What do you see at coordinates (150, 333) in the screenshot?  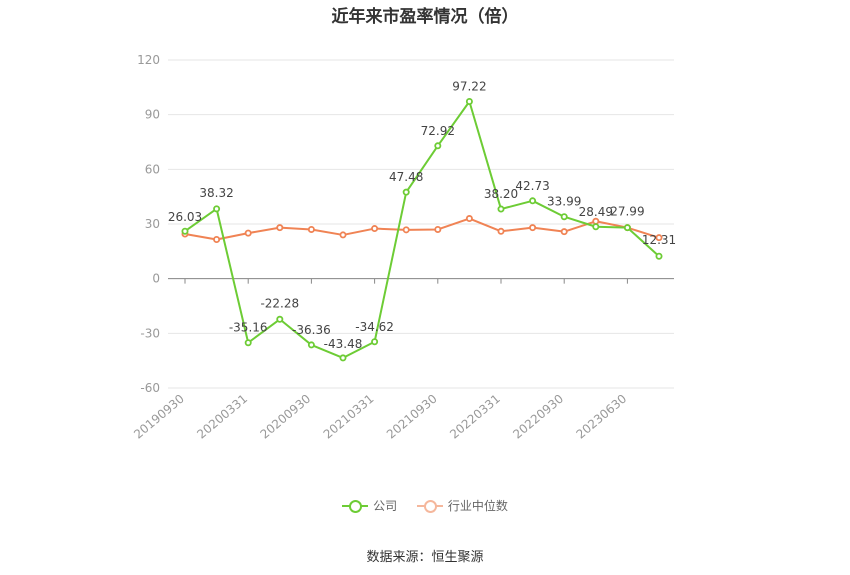 I see `y-tick-label: -30` at bounding box center [150, 333].